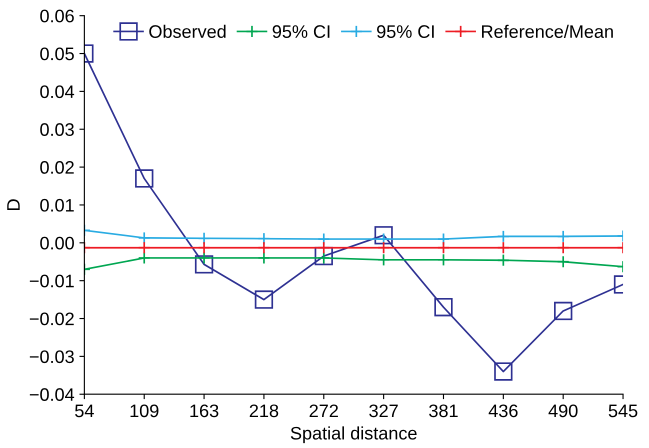 The image size is (649, 448). Describe the element at coordinates (383, 411) in the screenshot. I see `x-tick-label: 327` at that location.